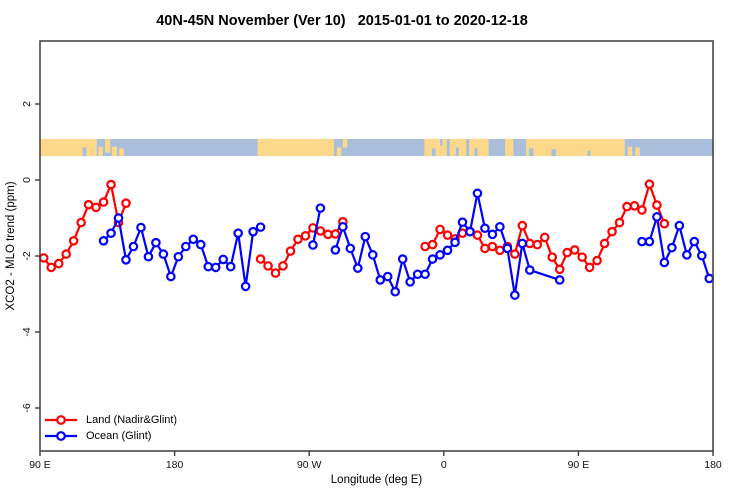  I want to click on y-tick-label: -6, so click(27, 407).